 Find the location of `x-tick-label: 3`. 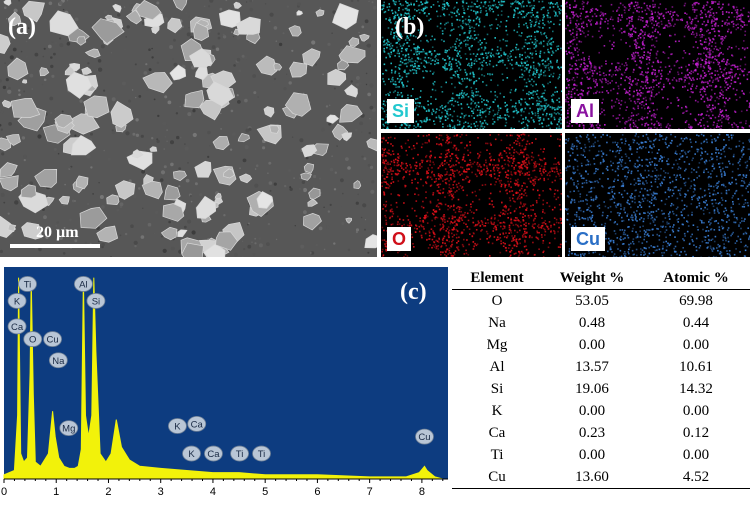

x-tick-label: 3 is located at coordinates (161, 492).